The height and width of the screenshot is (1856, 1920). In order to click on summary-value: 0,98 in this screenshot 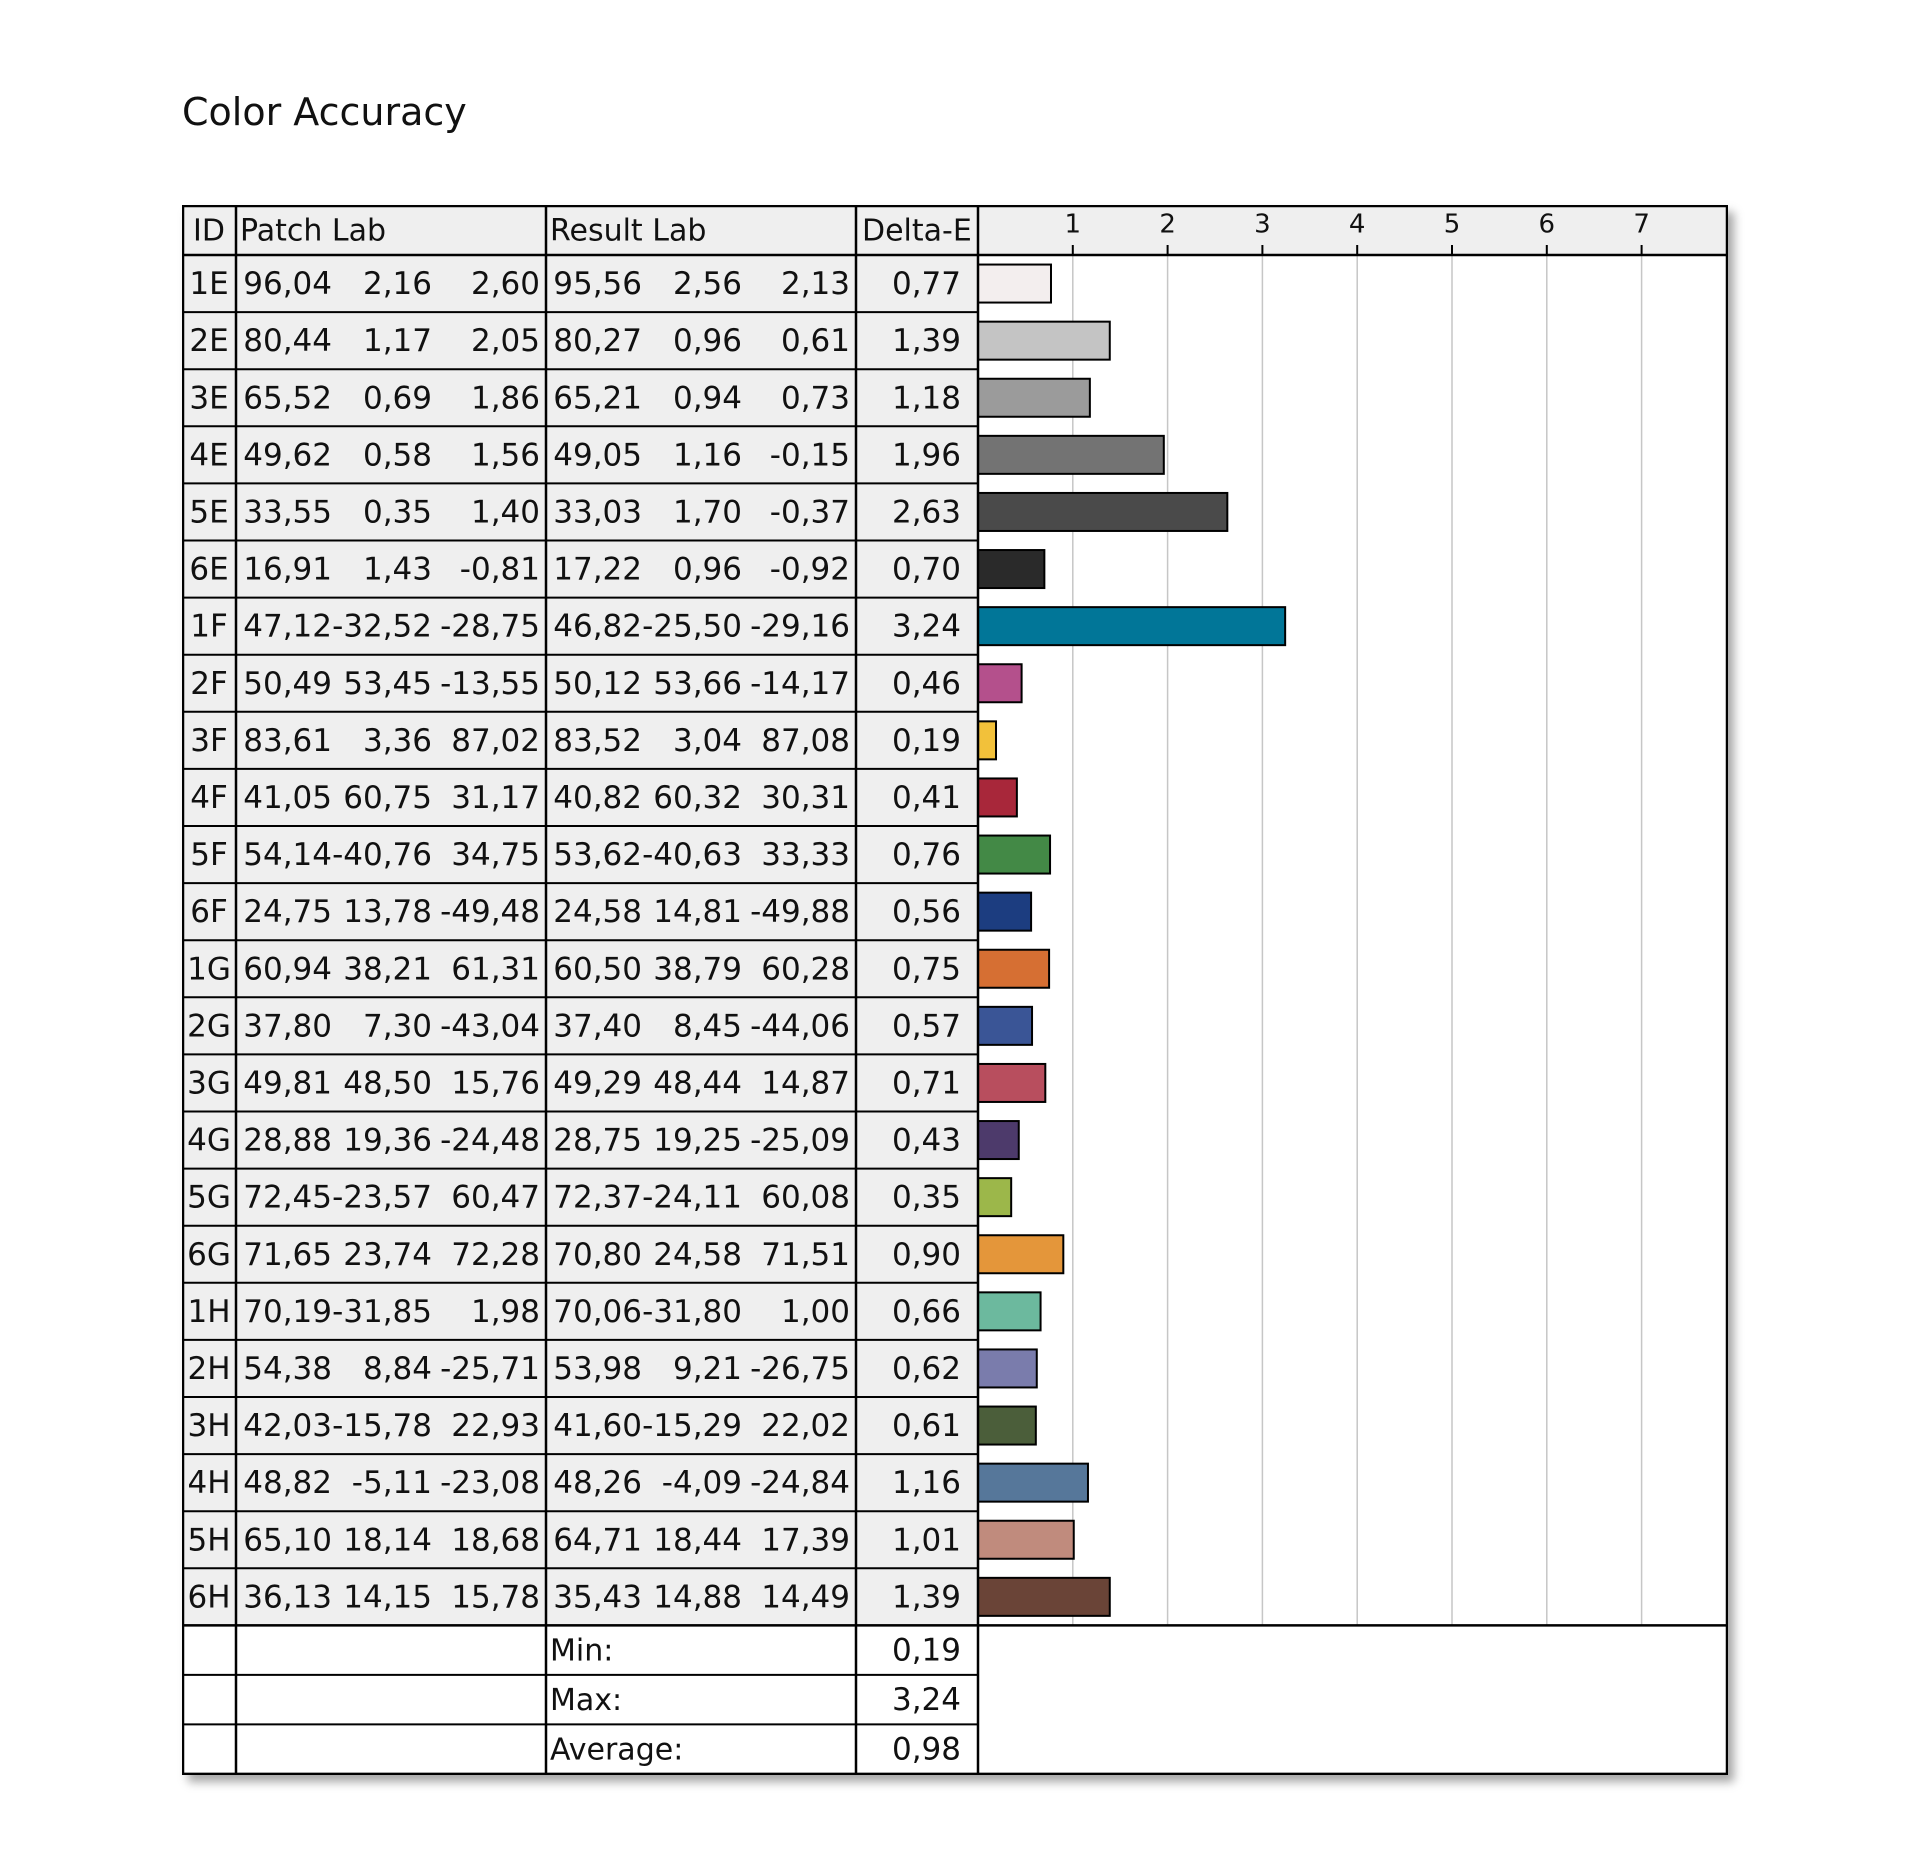, I will do `click(926, 1750)`.